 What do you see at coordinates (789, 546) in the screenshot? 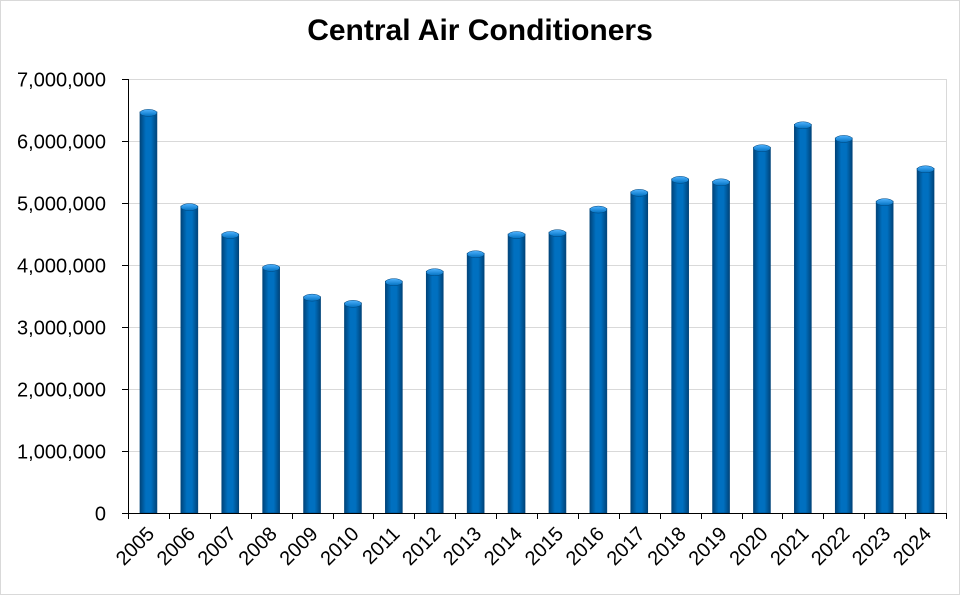
I see `x-tick-label: 2021` at bounding box center [789, 546].